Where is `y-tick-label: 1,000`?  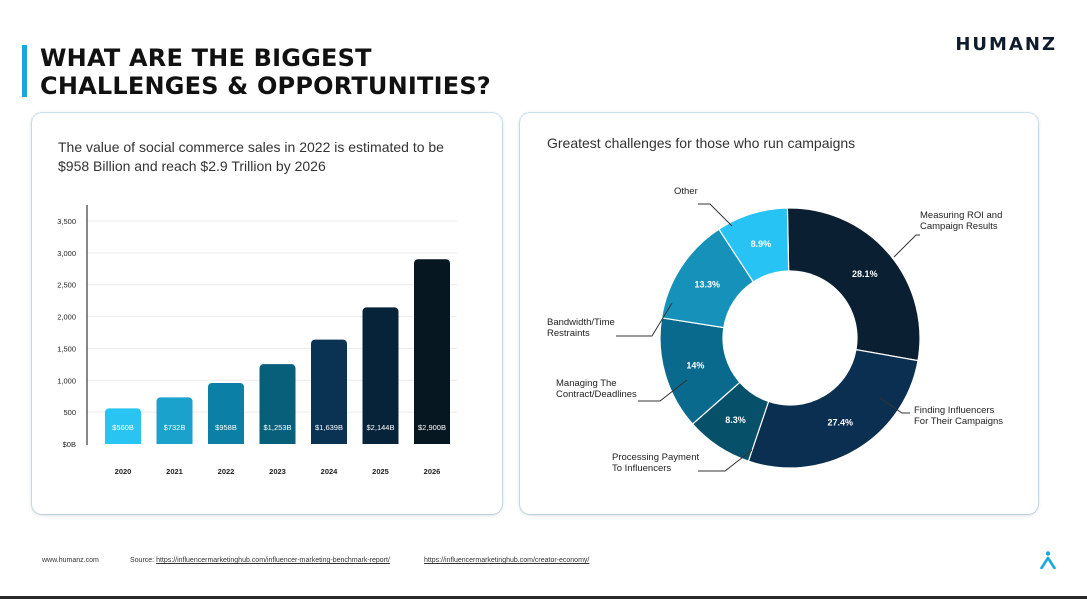 y-tick-label: 1,000 is located at coordinates (66, 380).